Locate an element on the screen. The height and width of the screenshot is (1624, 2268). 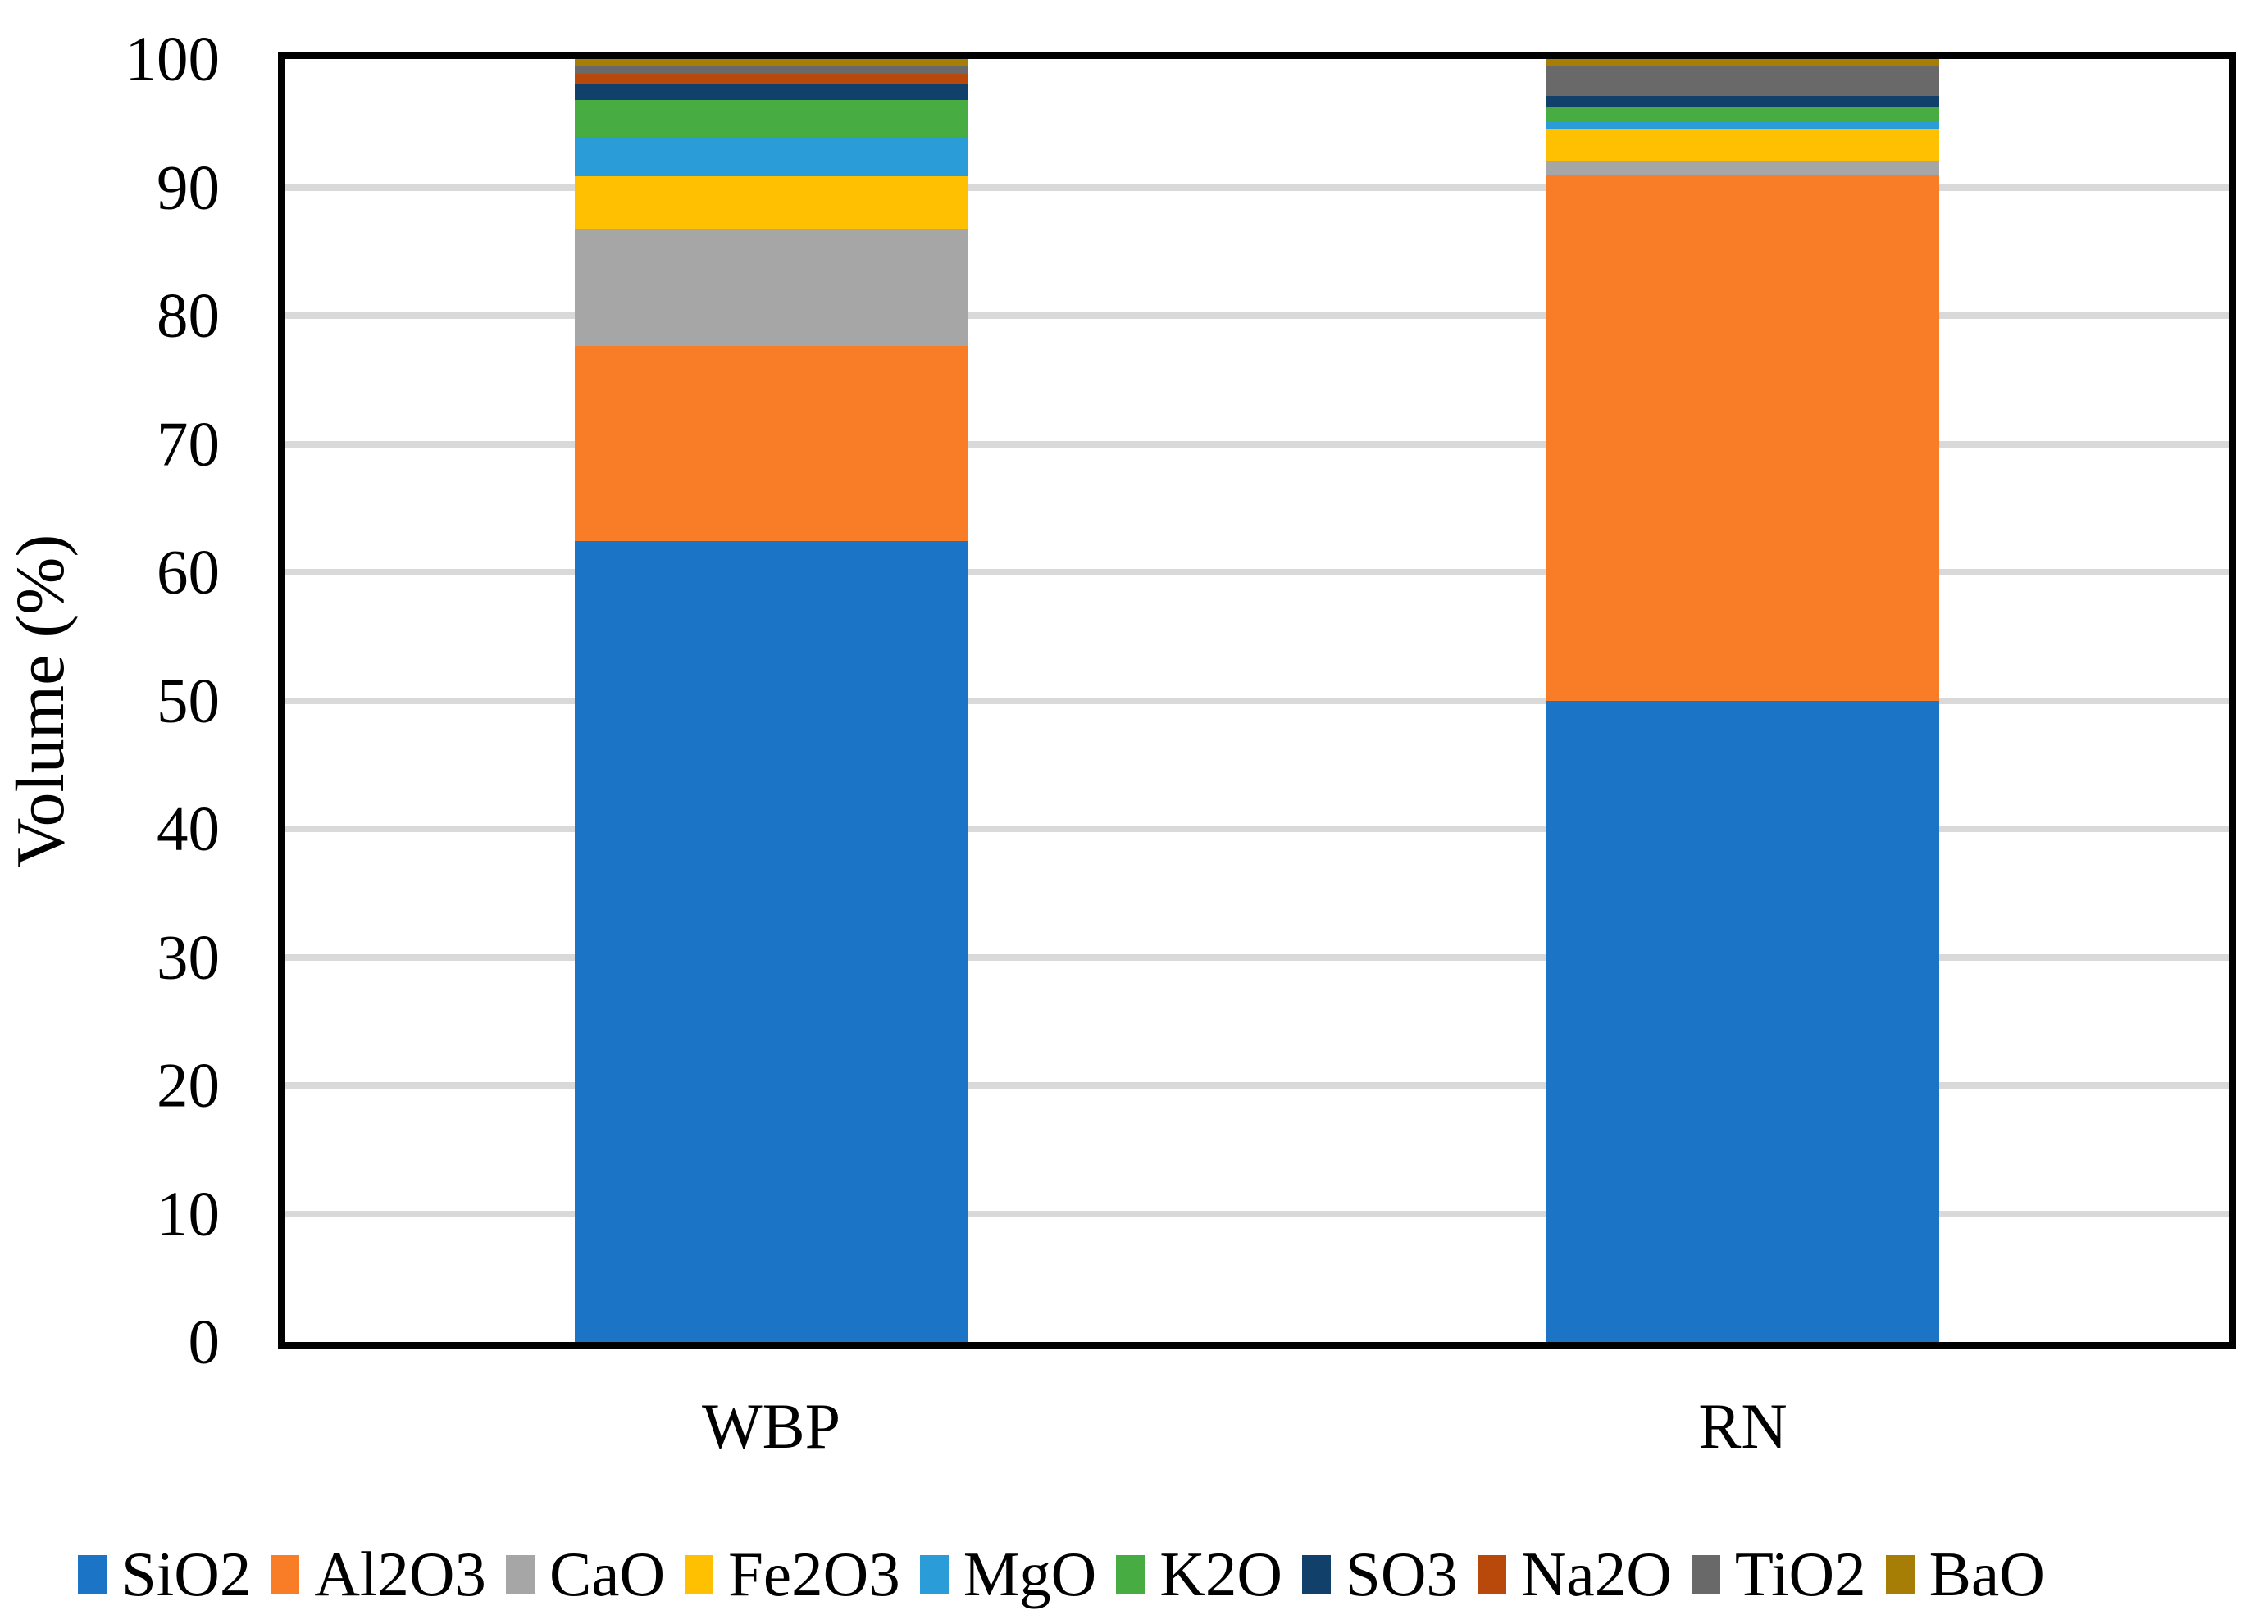
legend-label-CaO: CaO is located at coordinates (607, 1574).